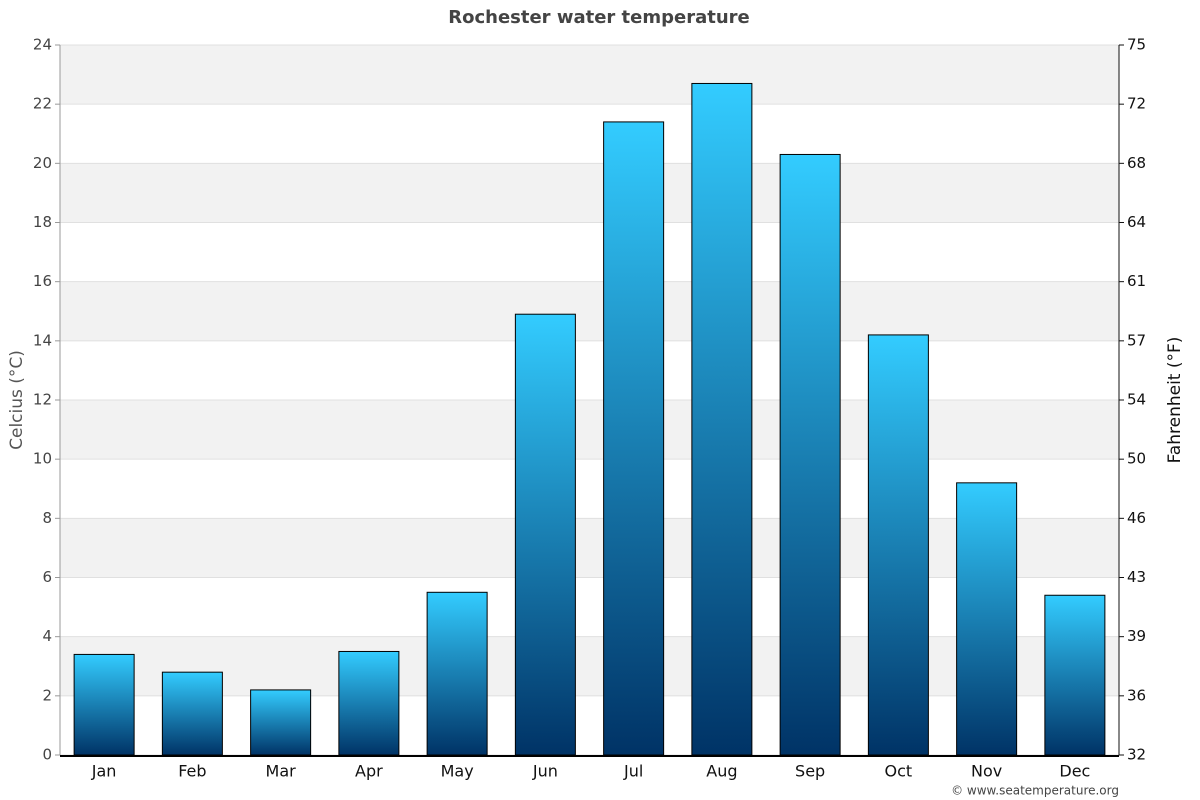 The width and height of the screenshot is (1200, 800). I want to click on x-tick-label: Jan, so click(104, 771).